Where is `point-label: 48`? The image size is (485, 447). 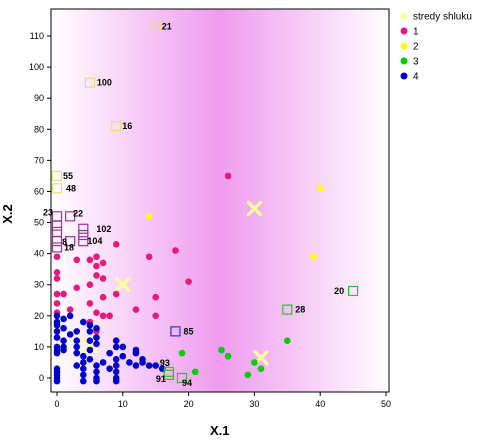
point-label: 48 is located at coordinates (71, 188).